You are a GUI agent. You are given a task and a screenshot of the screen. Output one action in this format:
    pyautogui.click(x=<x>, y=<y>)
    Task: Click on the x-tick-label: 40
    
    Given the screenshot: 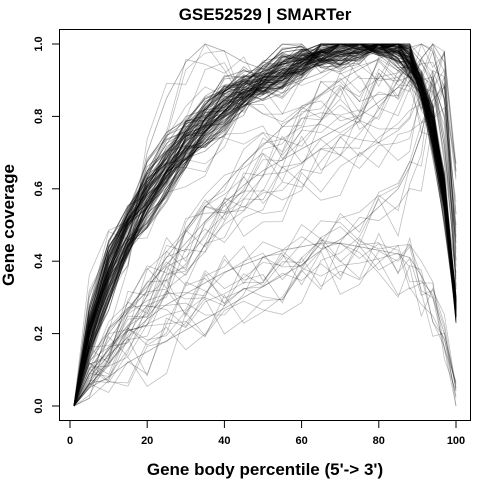 What is the action you would take?
    pyautogui.click(x=224, y=441)
    